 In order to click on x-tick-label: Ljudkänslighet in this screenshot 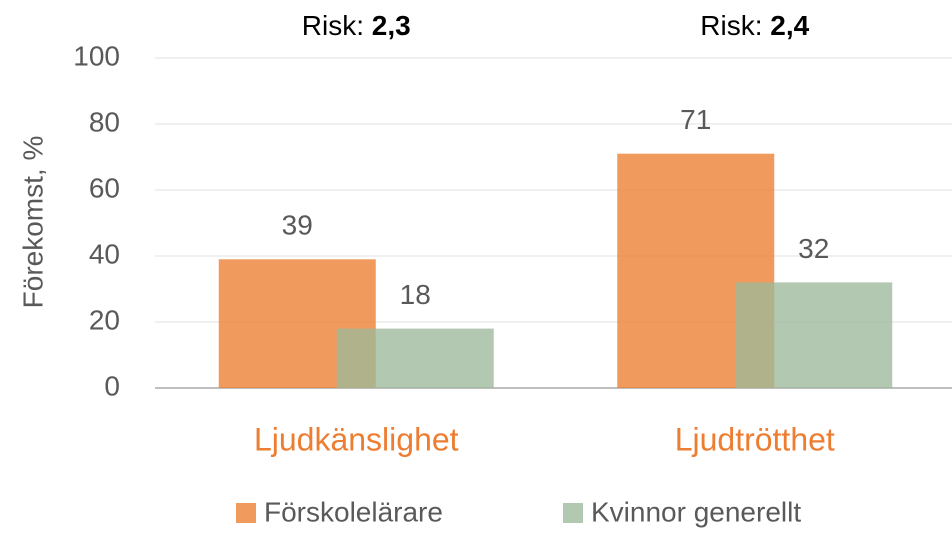, I will do `click(356, 439)`.